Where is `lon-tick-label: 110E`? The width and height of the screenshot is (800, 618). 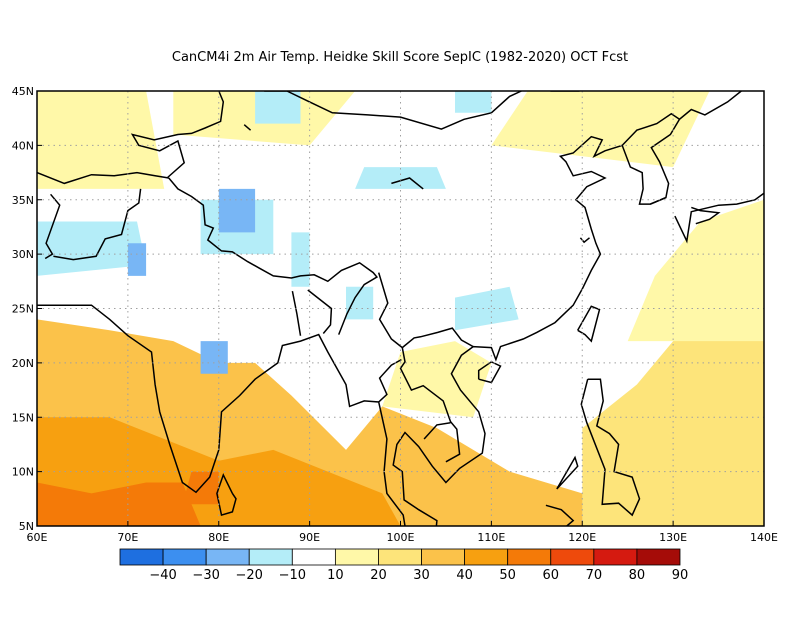
lon-tick-label: 110E is located at coordinates (491, 537).